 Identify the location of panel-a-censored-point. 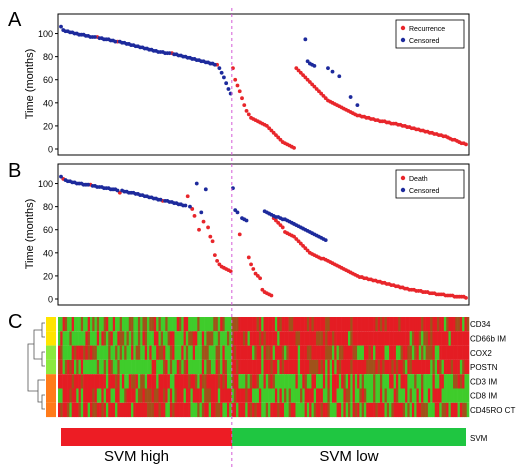
(357, 105).